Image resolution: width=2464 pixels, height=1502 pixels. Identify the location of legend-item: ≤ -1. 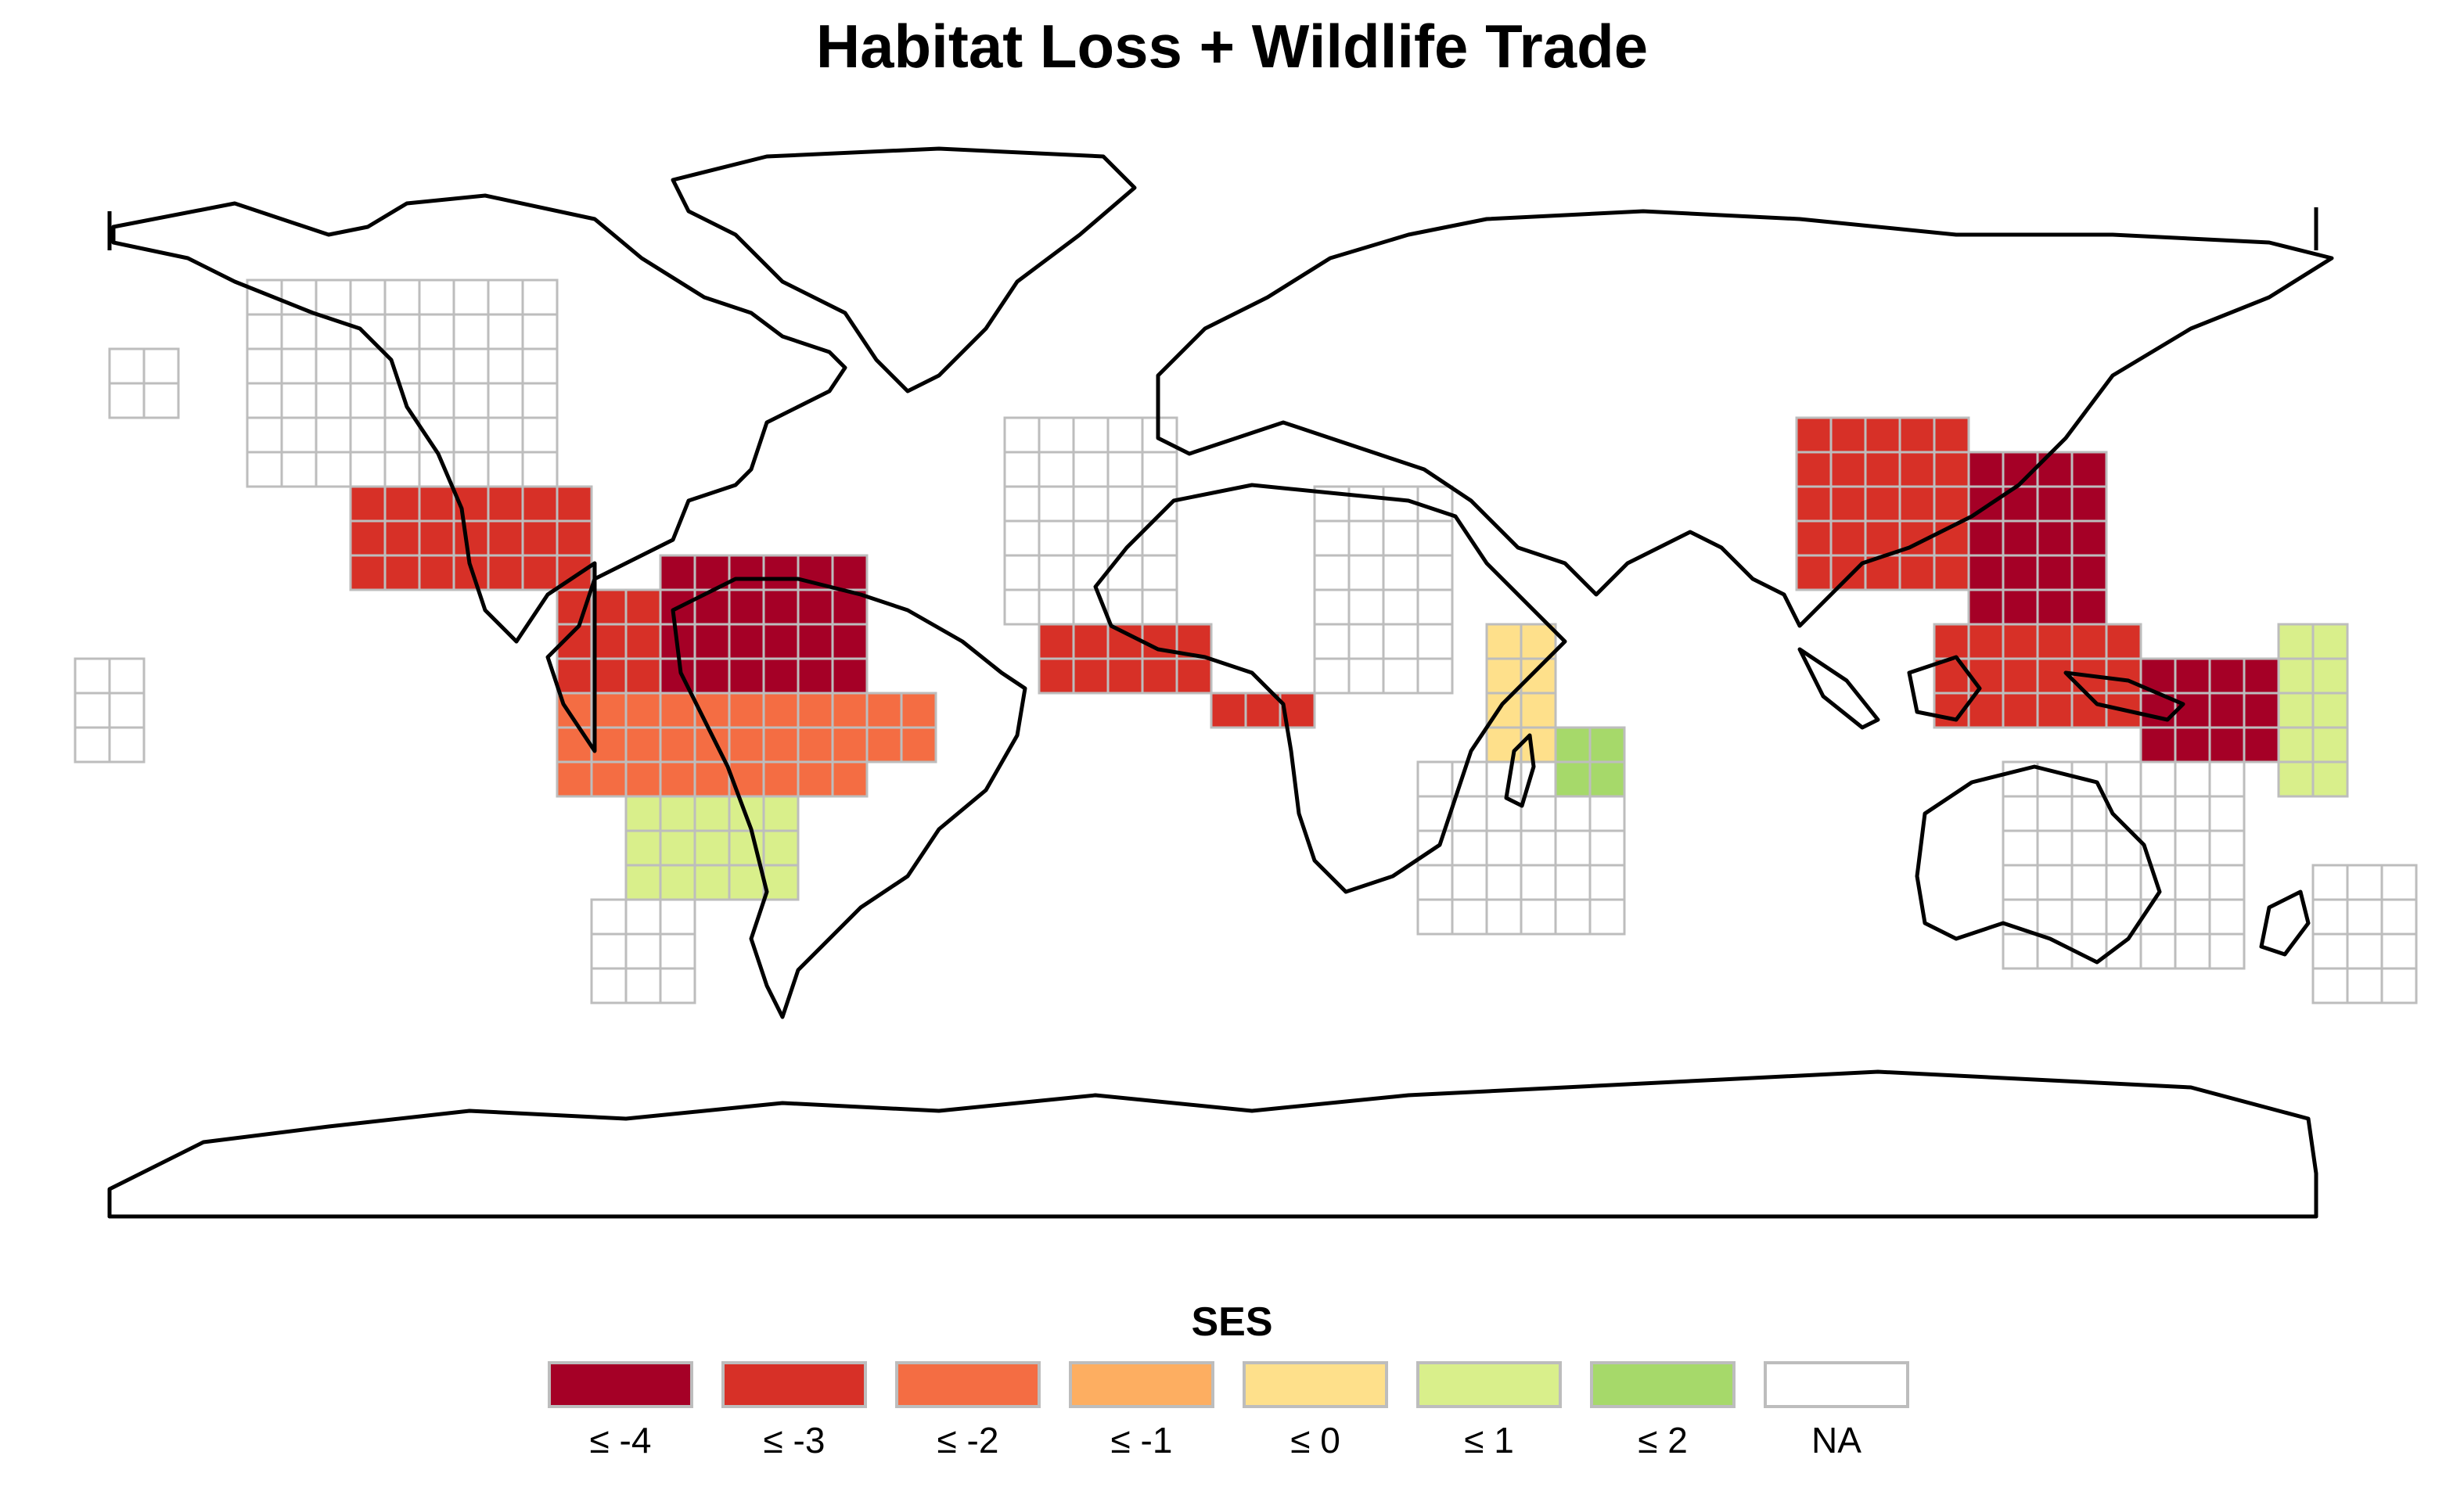
(1141, 1411).